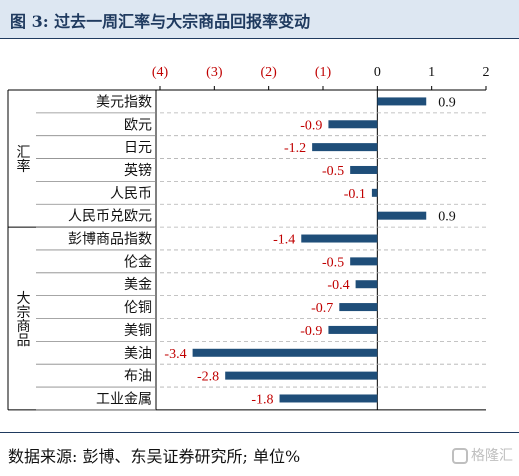  I want to click on x-tick-label: (1), so click(323, 72).